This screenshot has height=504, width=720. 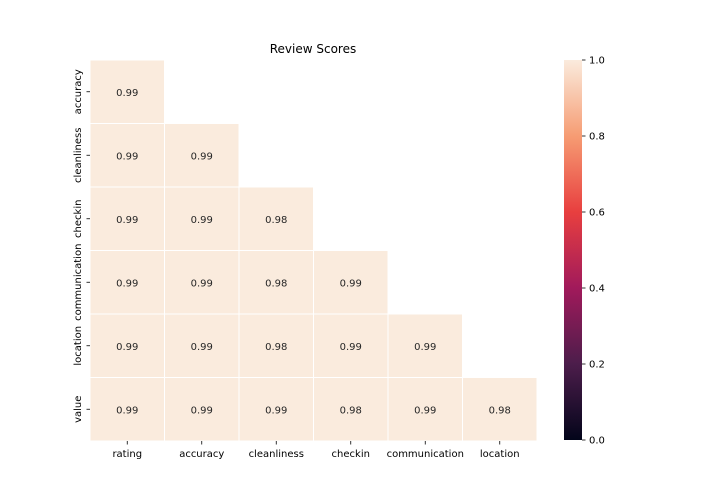 What do you see at coordinates (313, 49) in the screenshot?
I see `chart-title: Review Scores` at bounding box center [313, 49].